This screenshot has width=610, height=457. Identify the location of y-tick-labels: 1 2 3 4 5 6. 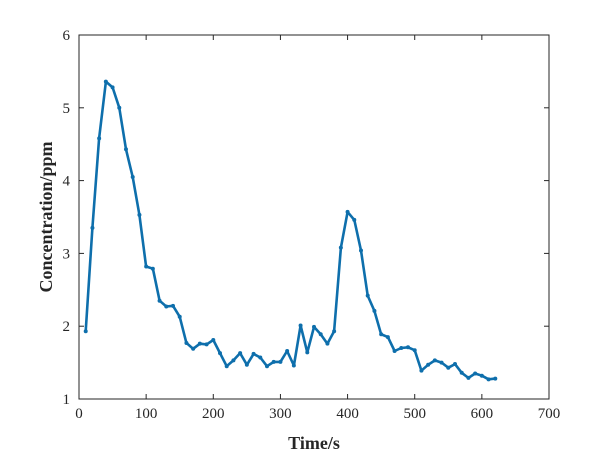
(67, 218).